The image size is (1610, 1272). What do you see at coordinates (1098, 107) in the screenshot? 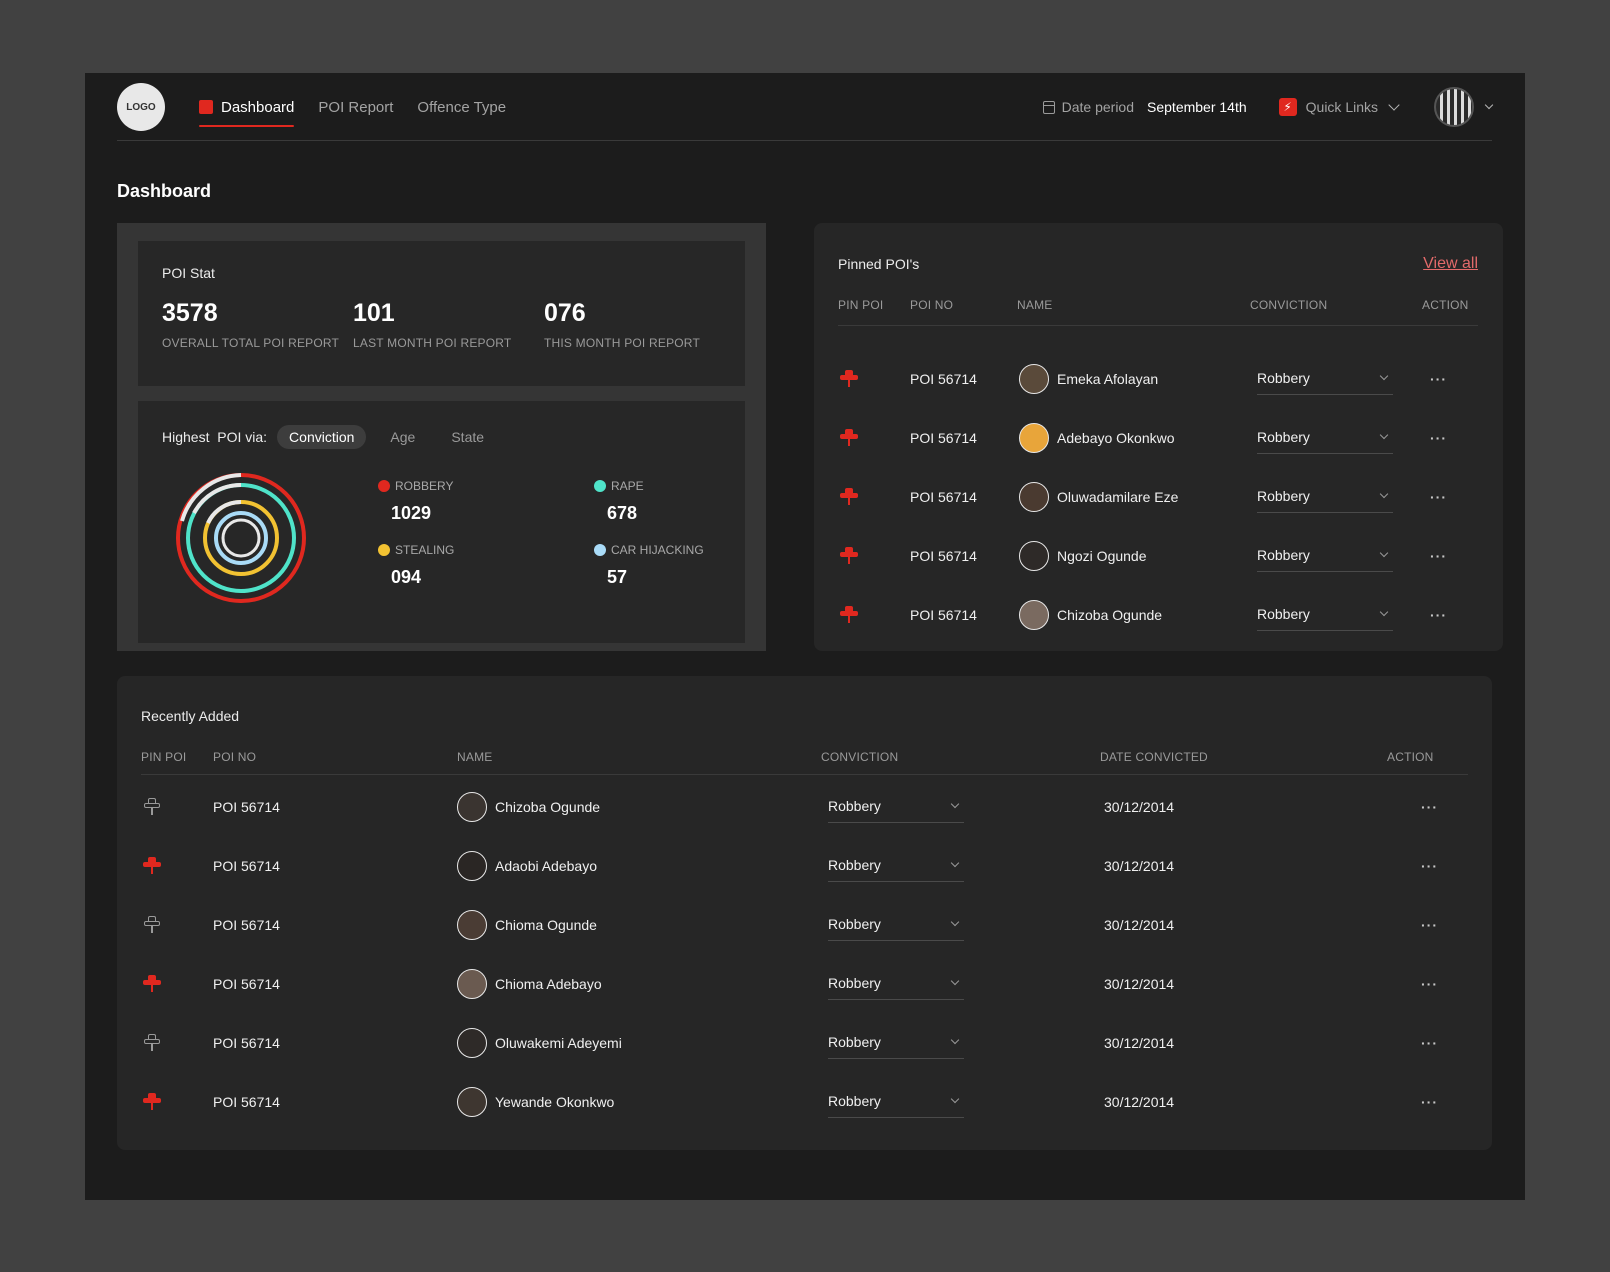
I see `date-period-label: Date period` at bounding box center [1098, 107].